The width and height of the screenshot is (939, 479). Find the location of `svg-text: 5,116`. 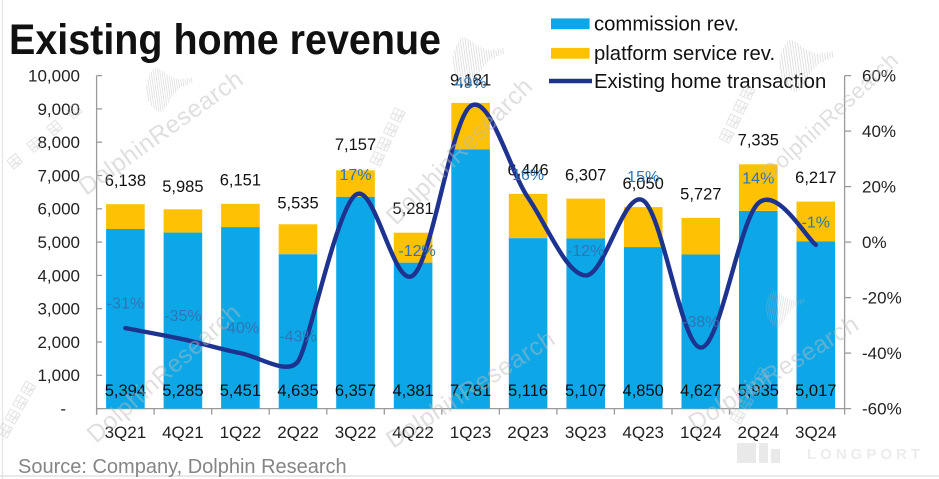

svg-text: 5,116 is located at coordinates (528, 391).